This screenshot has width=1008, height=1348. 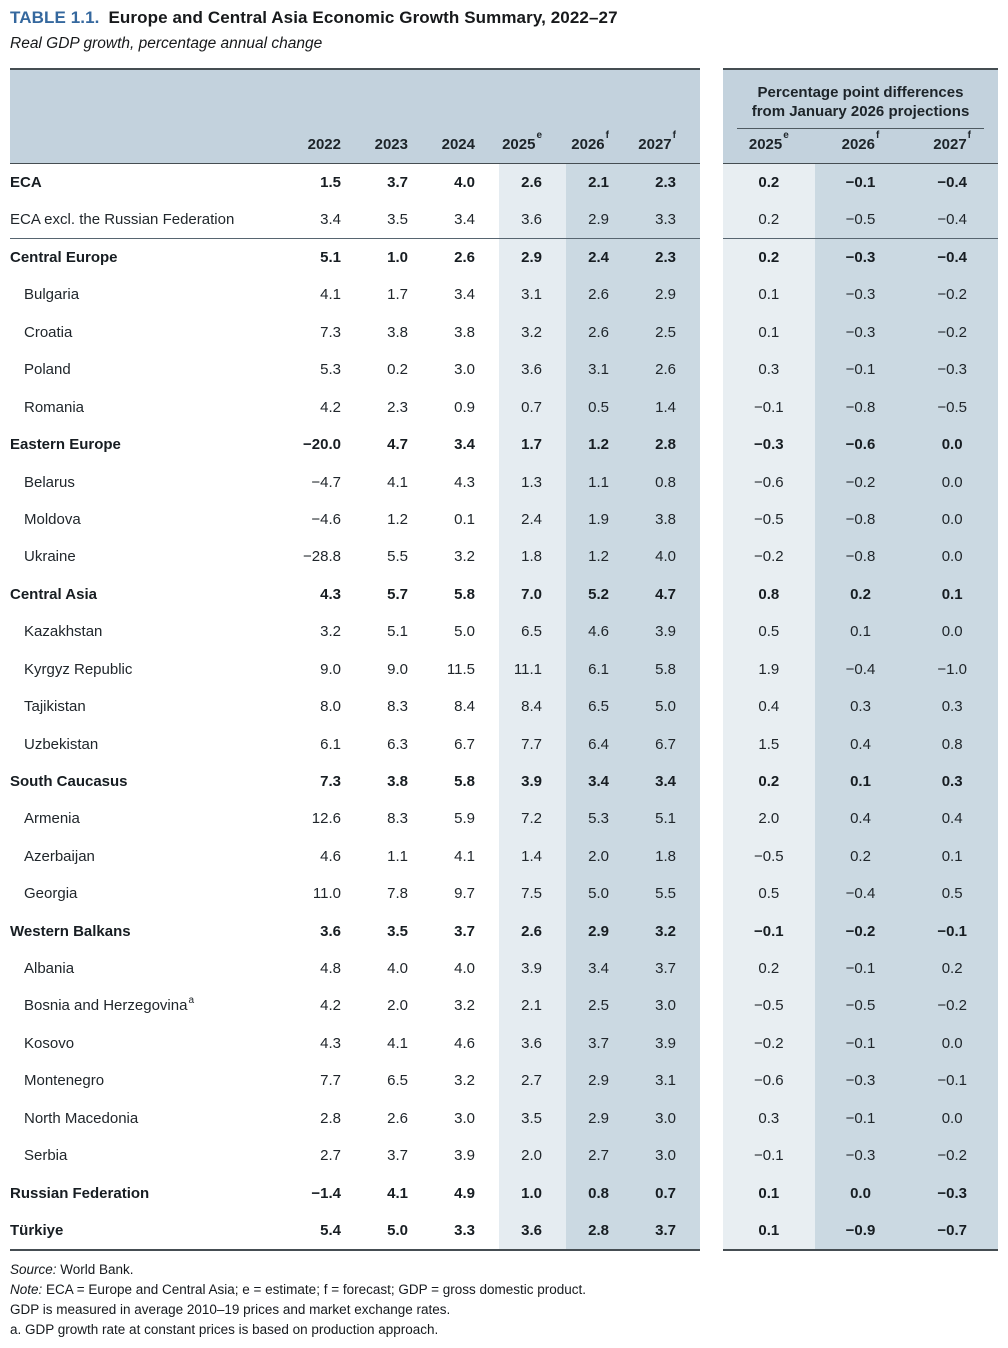 What do you see at coordinates (330, 1081) in the screenshot?
I see `value-2022: 7.7` at bounding box center [330, 1081].